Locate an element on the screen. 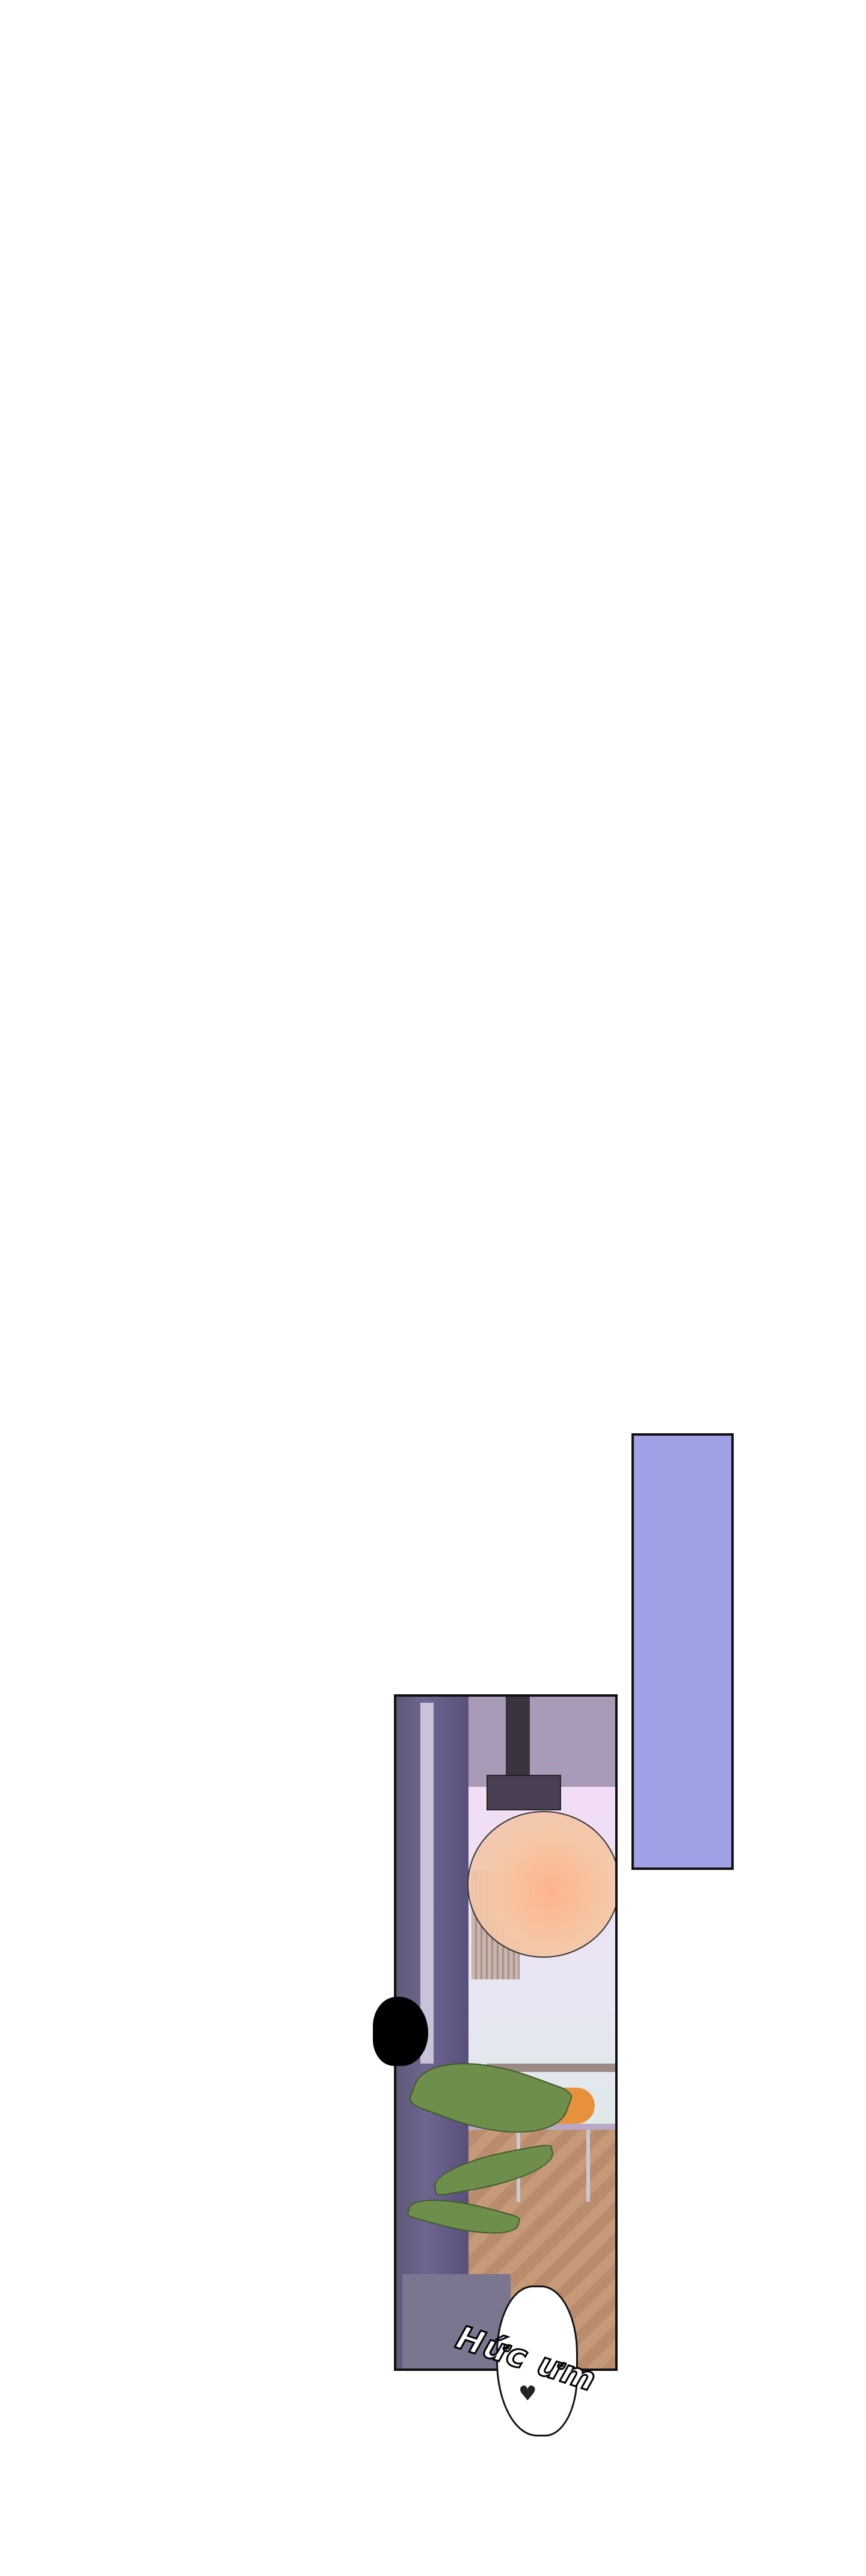 This screenshot has height=2576, width=866. door-frame is located at coordinates (427, 1883).